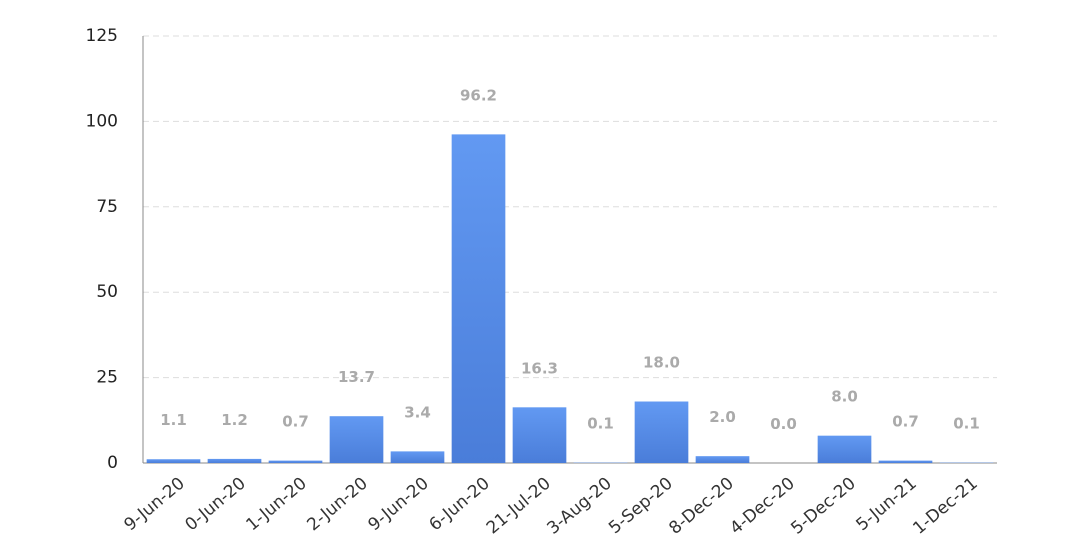  Describe the element at coordinates (102, 121) in the screenshot. I see `y-tick-label: 100` at that location.